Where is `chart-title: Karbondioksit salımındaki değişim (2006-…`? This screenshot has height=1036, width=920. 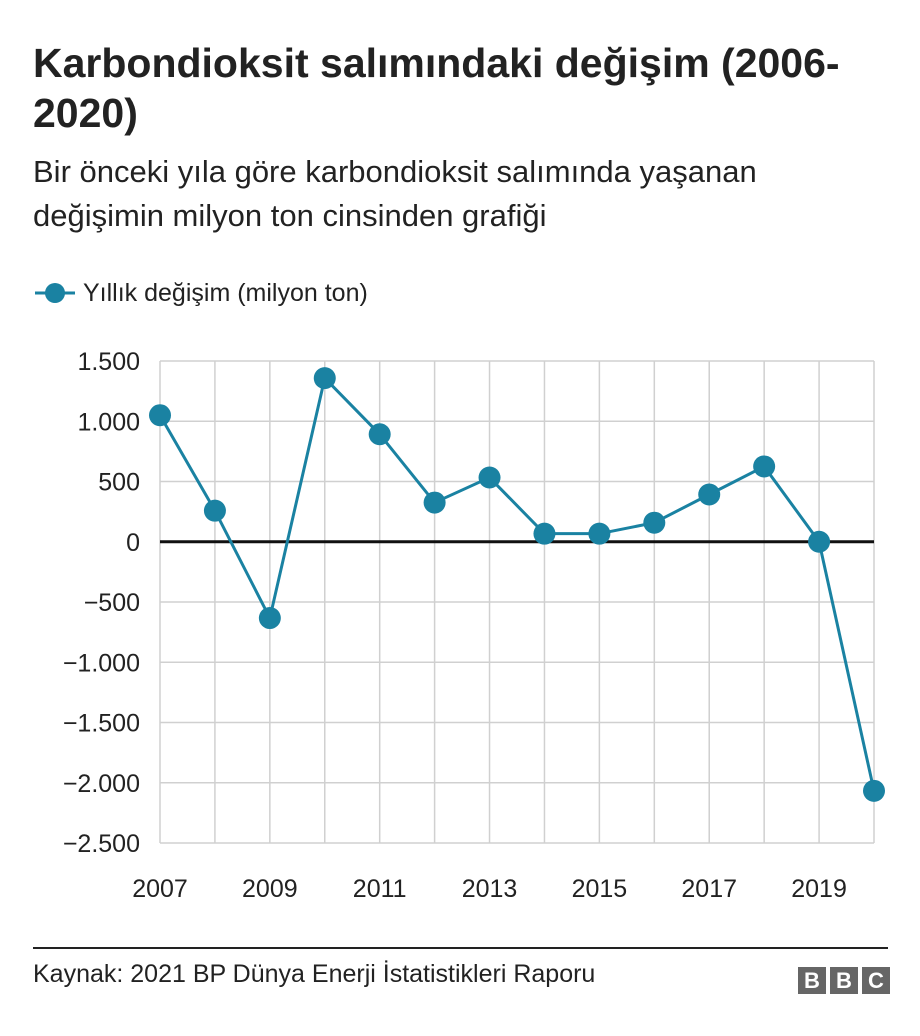
chart-title: Karbondioksit salımındaki değişim (2006-… is located at coordinates (436, 88).